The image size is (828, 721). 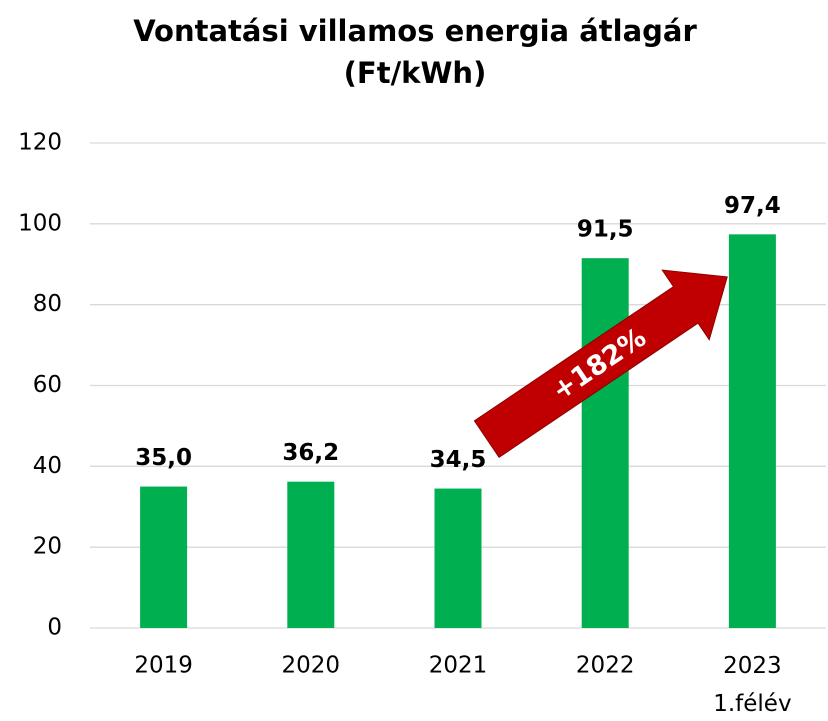 What do you see at coordinates (605, 230) in the screenshot?
I see `value-label: 91,5` at bounding box center [605, 230].